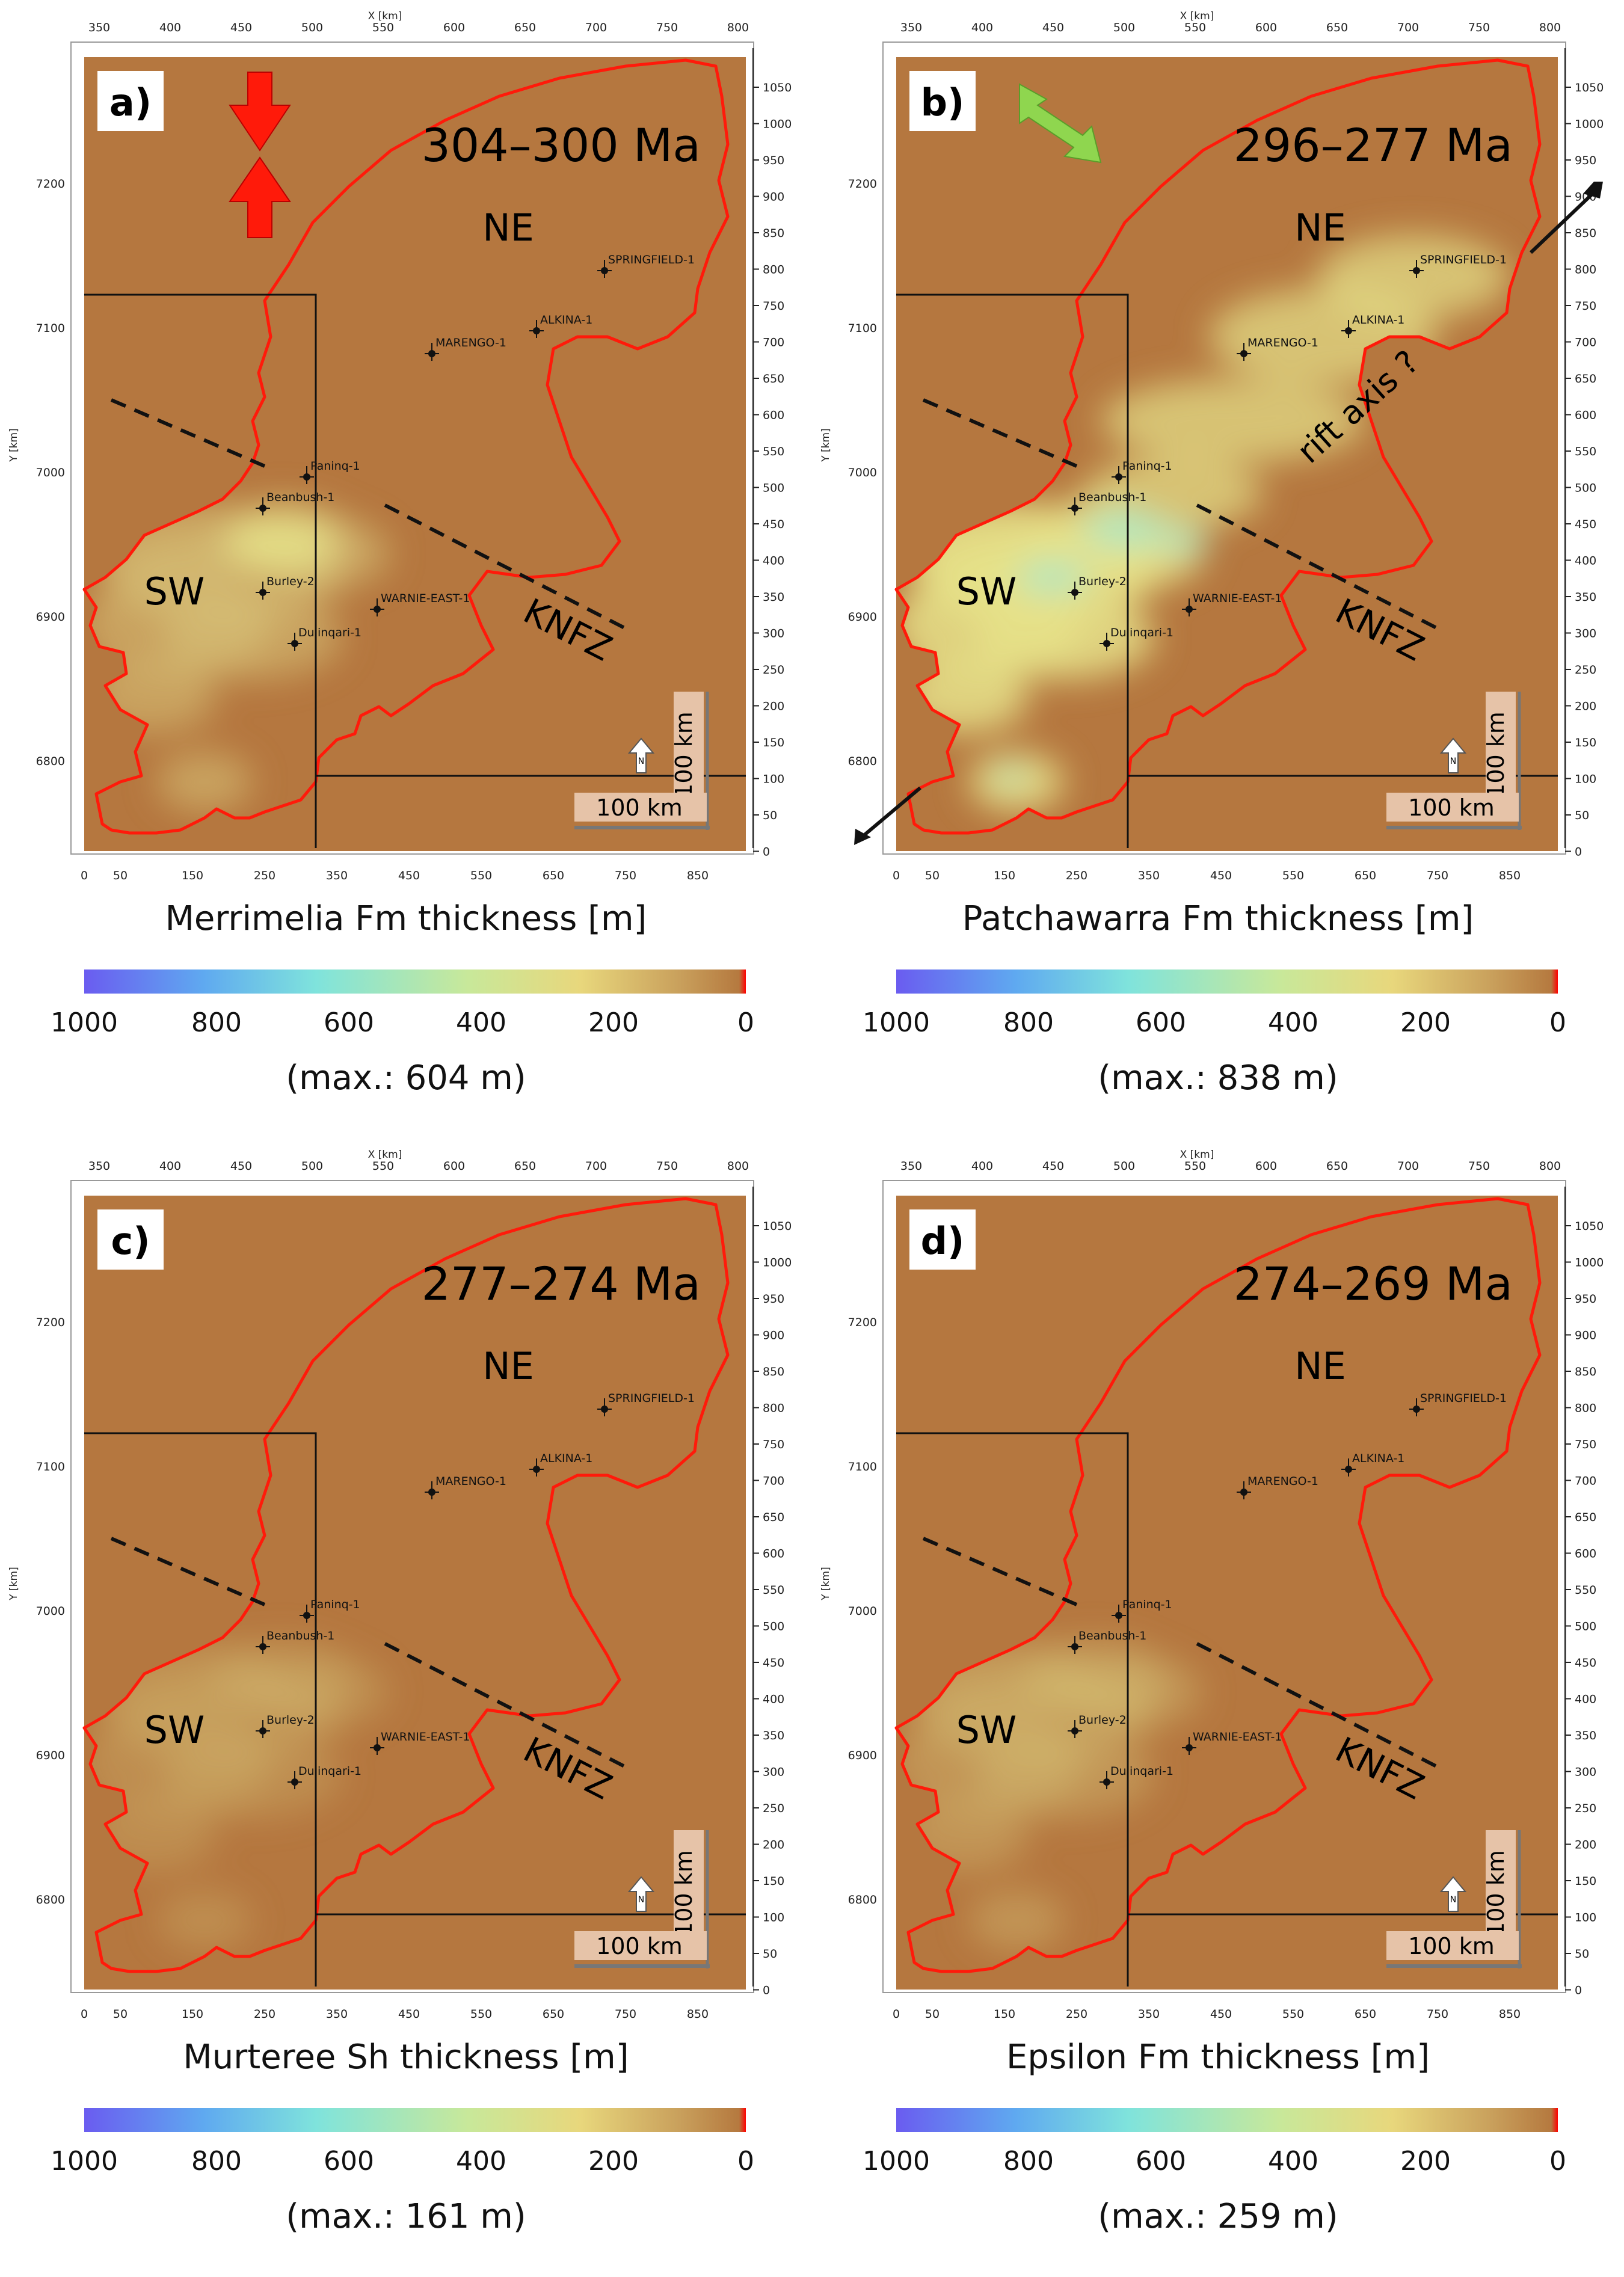  What do you see at coordinates (667, 1167) in the screenshot?
I see `x-top-tick: 750` at bounding box center [667, 1167].